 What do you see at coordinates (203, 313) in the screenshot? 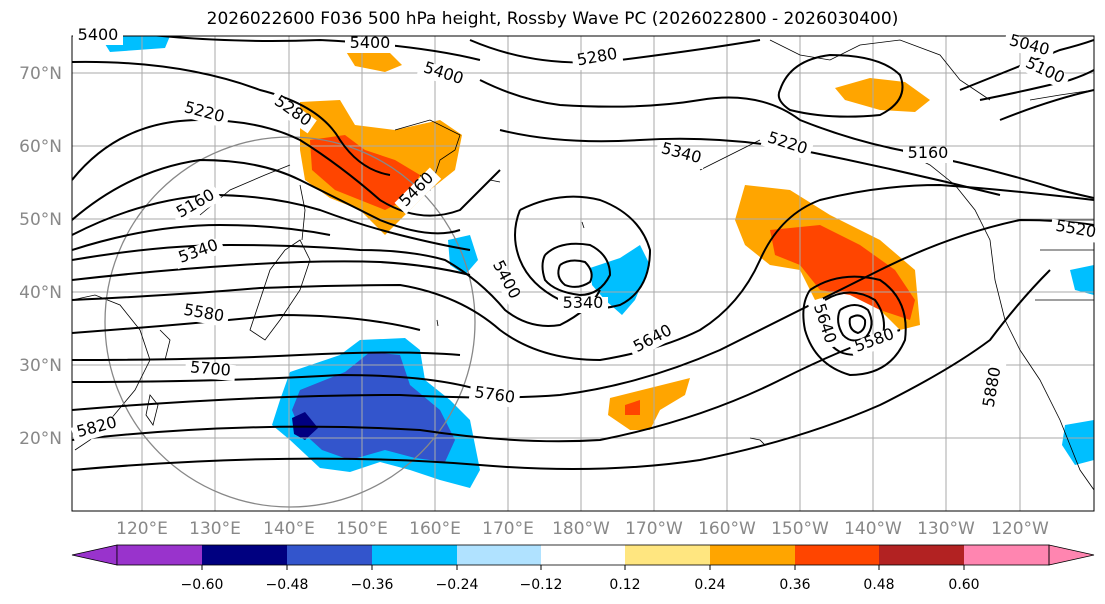
I see `contour-label: 5580` at bounding box center [203, 313].